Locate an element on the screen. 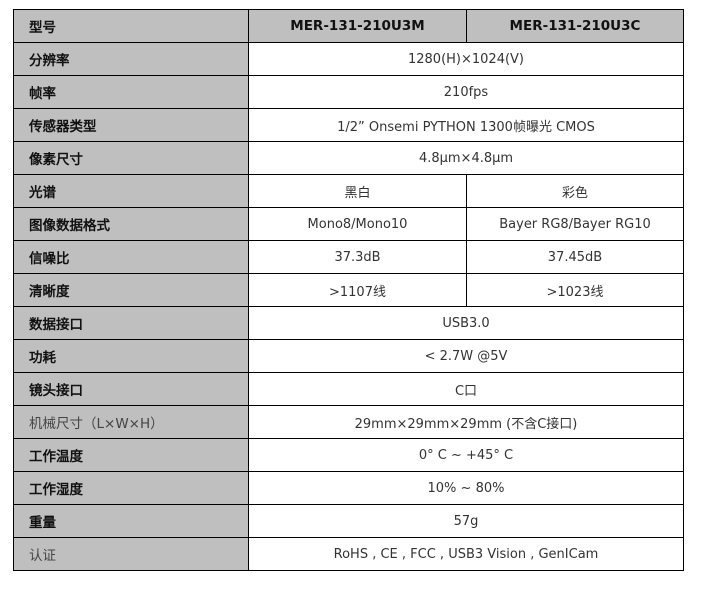 The height and width of the screenshot is (590, 711). spec-row: 信噪比 37.3dB 37.45dB is located at coordinates (348, 257).